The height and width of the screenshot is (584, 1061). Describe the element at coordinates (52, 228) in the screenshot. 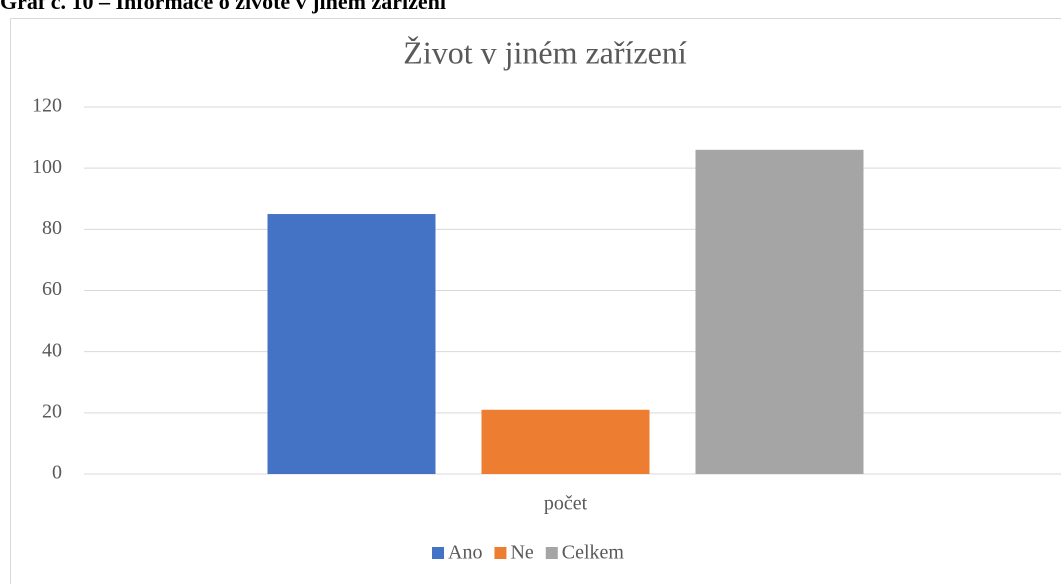

I see `y-tick-label: 80` at that location.